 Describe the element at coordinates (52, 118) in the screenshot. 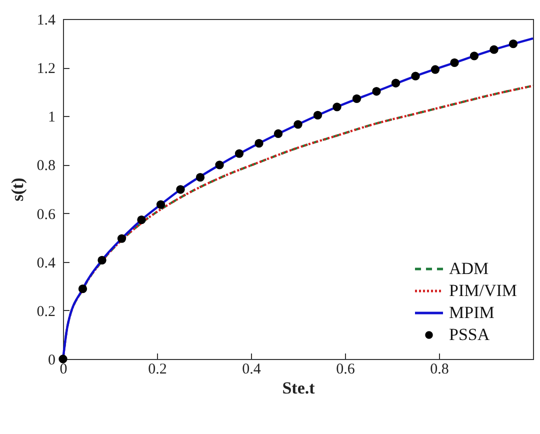

I see `y-tick-label: 1` at that location.